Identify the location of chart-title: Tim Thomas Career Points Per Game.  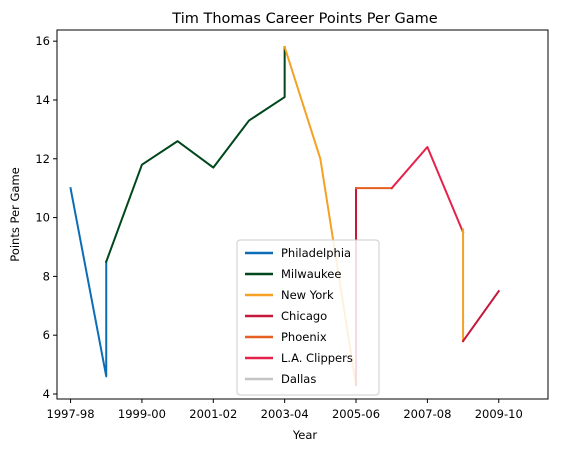
(304, 19).